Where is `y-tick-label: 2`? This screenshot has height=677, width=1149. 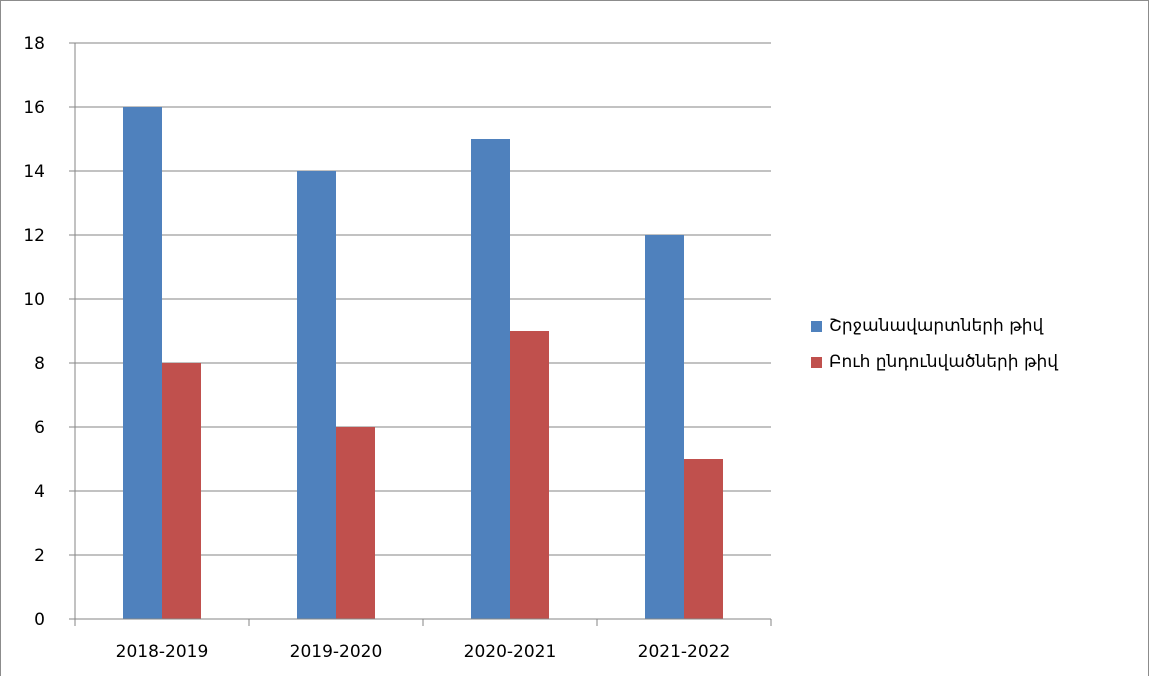
y-tick-label: 2 is located at coordinates (39, 556).